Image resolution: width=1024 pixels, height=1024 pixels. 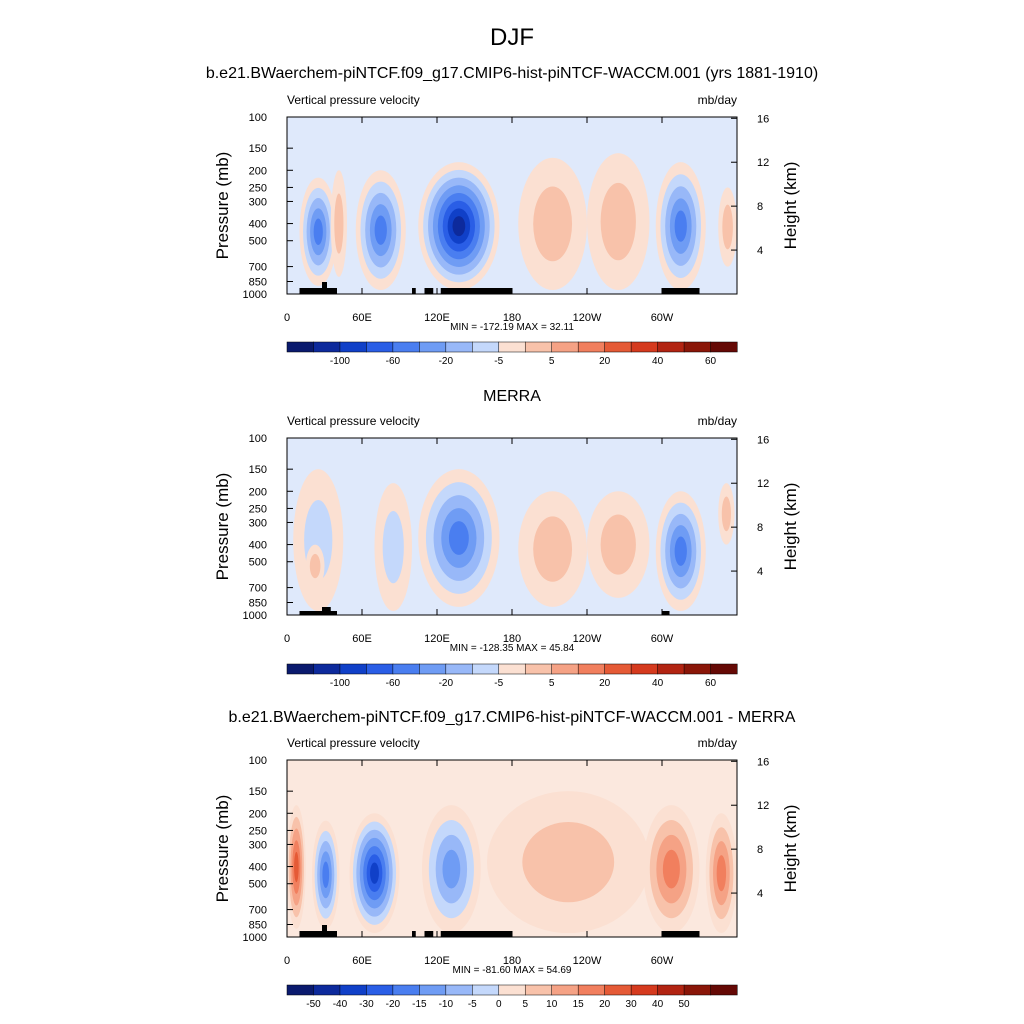 What do you see at coordinates (255, 295) in the screenshot?
I see `y-tick-label: 1000` at bounding box center [255, 295].